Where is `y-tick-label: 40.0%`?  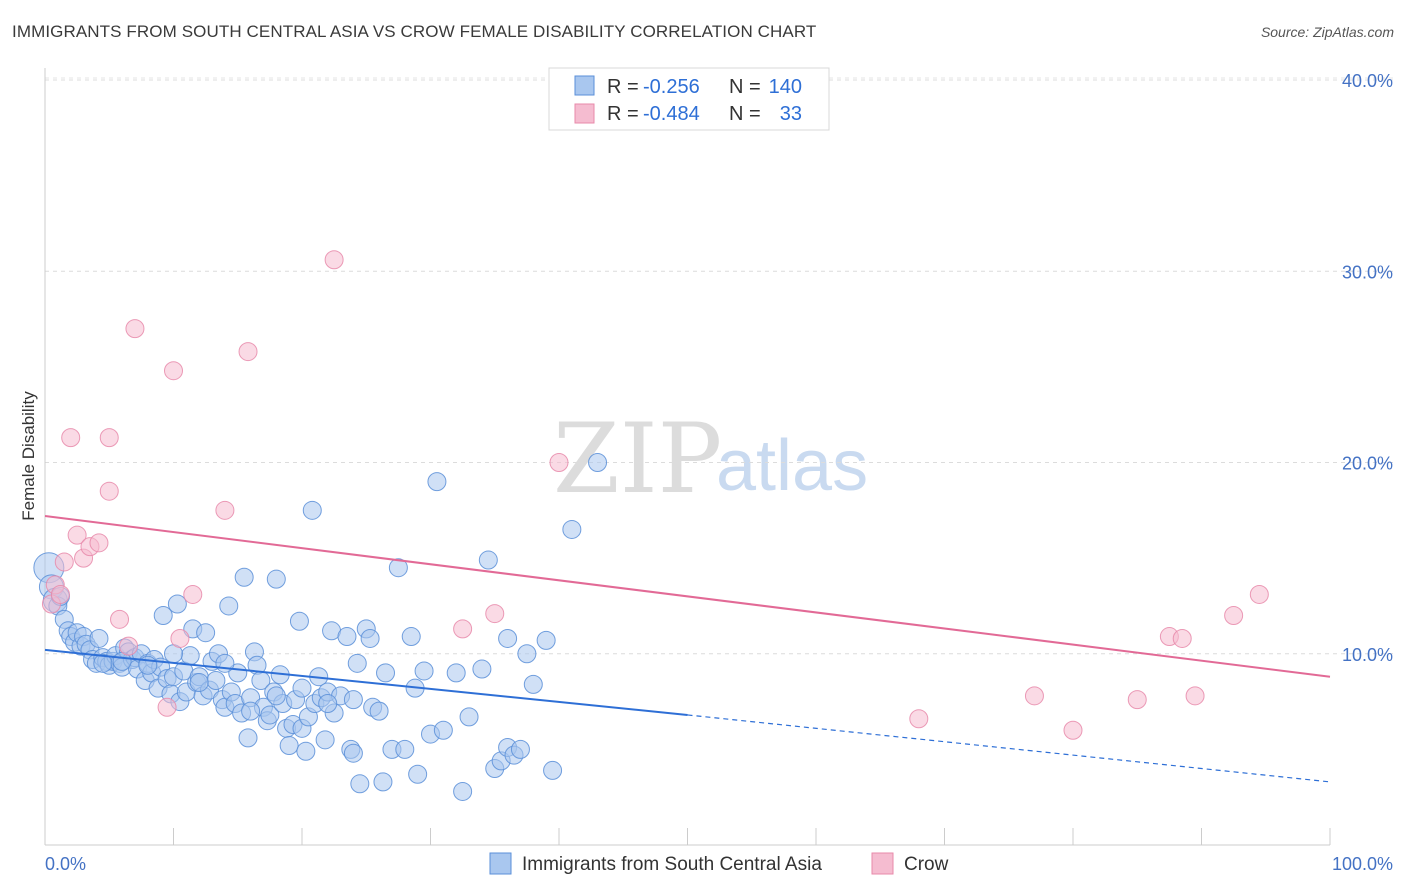
y-tick-label: 40.0% is located at coordinates (1367, 81).